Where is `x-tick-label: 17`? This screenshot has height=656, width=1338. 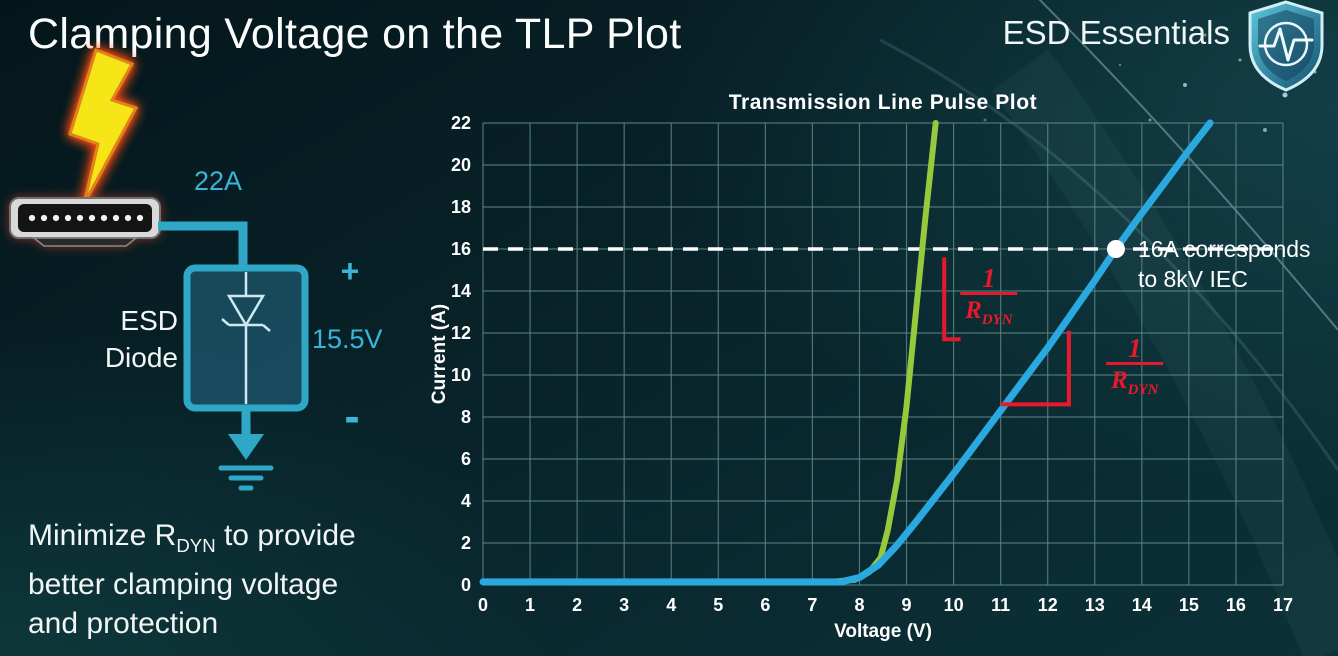
x-tick-label: 17 is located at coordinates (1283, 605).